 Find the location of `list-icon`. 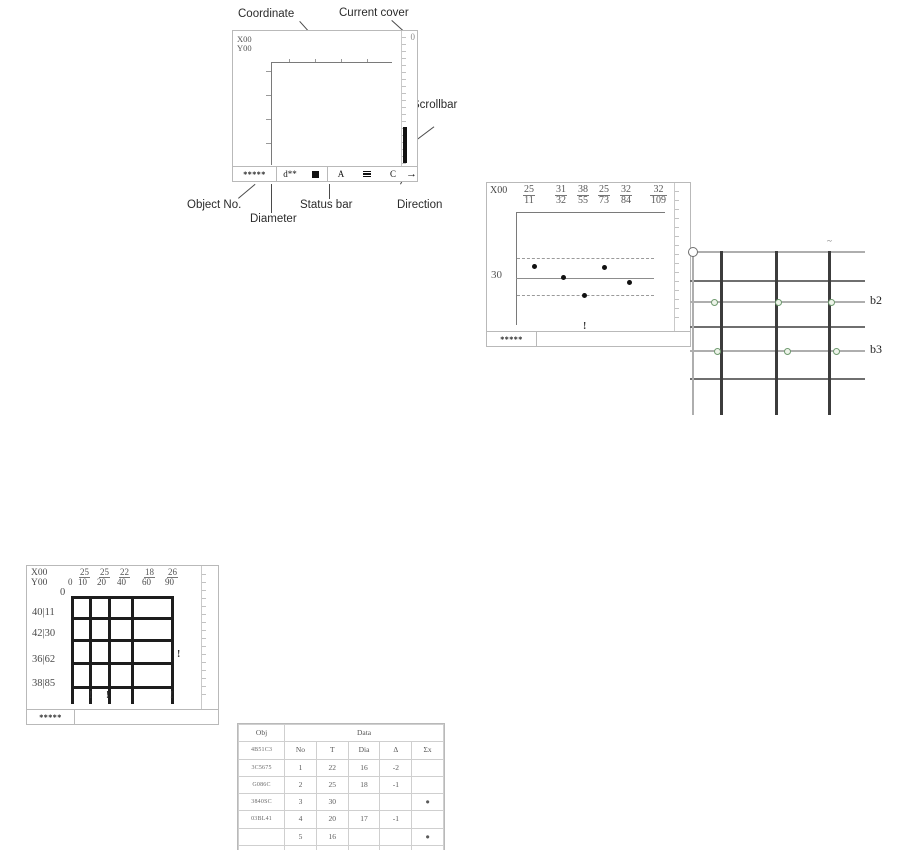

list-icon is located at coordinates (367, 174).